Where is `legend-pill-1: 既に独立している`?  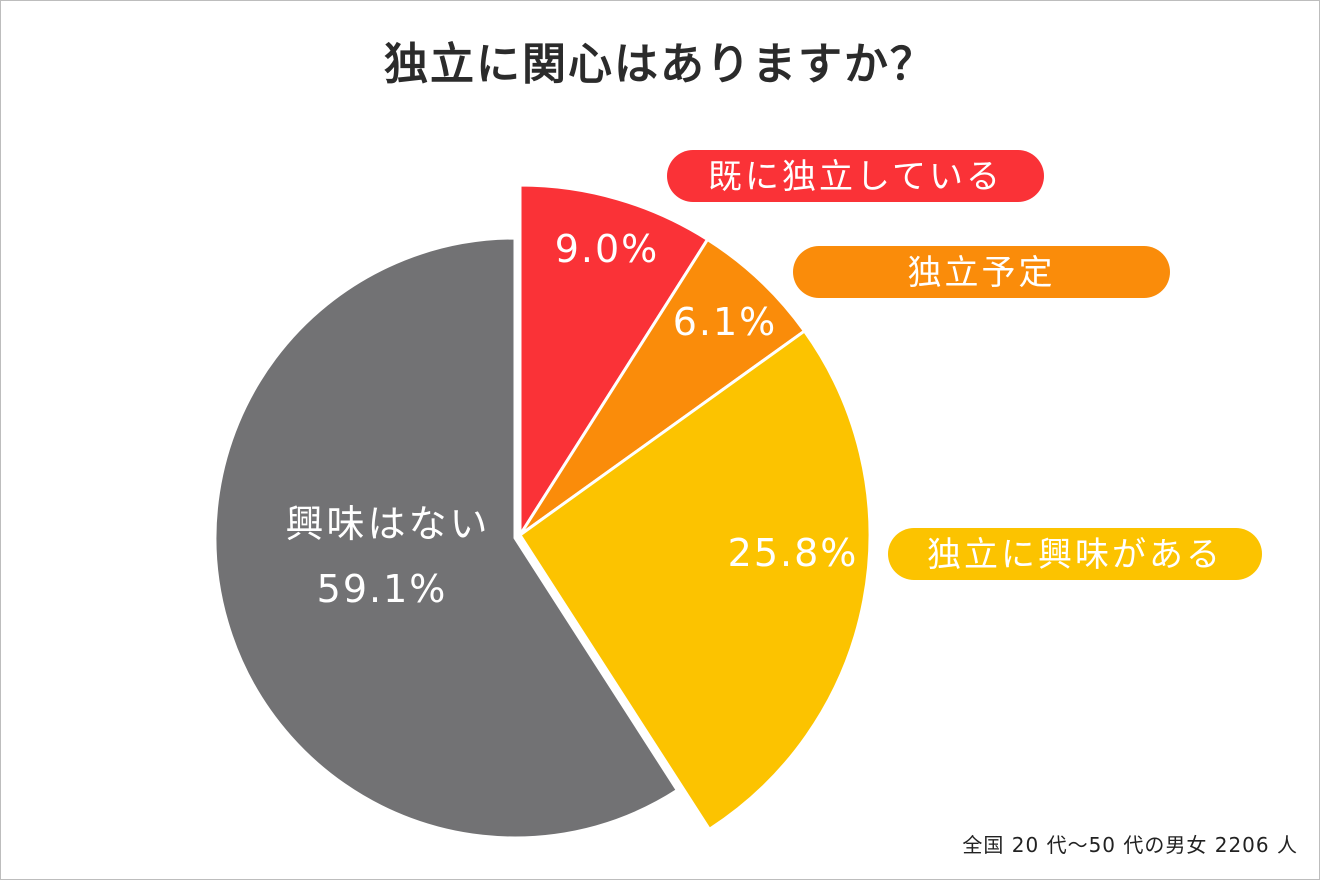 legend-pill-1: 既に独立している is located at coordinates (855, 176).